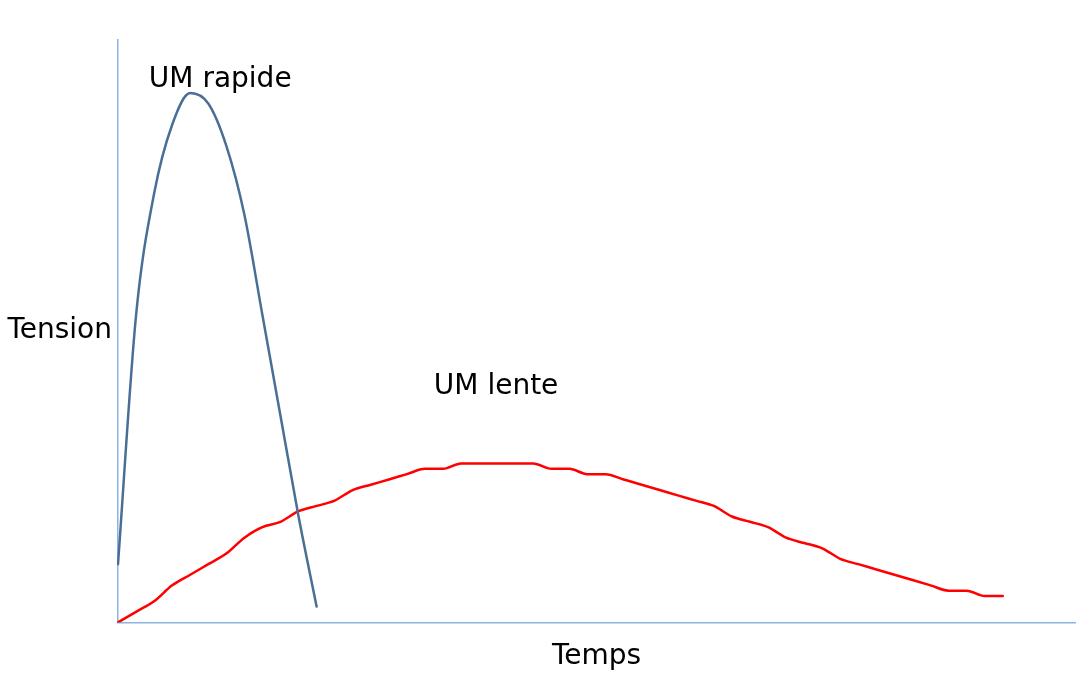 The image size is (1083, 688). Describe the element at coordinates (496, 384) in the screenshot. I see `text: UM lente` at that location.